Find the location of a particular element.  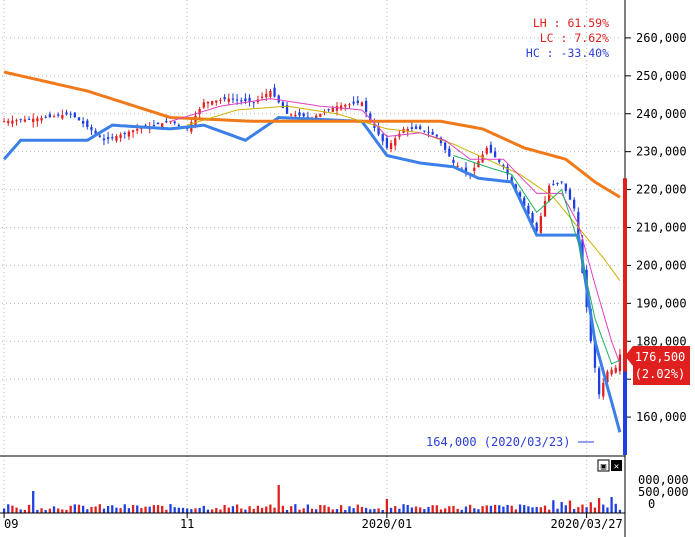

volume-bars is located at coordinates (312, 499).